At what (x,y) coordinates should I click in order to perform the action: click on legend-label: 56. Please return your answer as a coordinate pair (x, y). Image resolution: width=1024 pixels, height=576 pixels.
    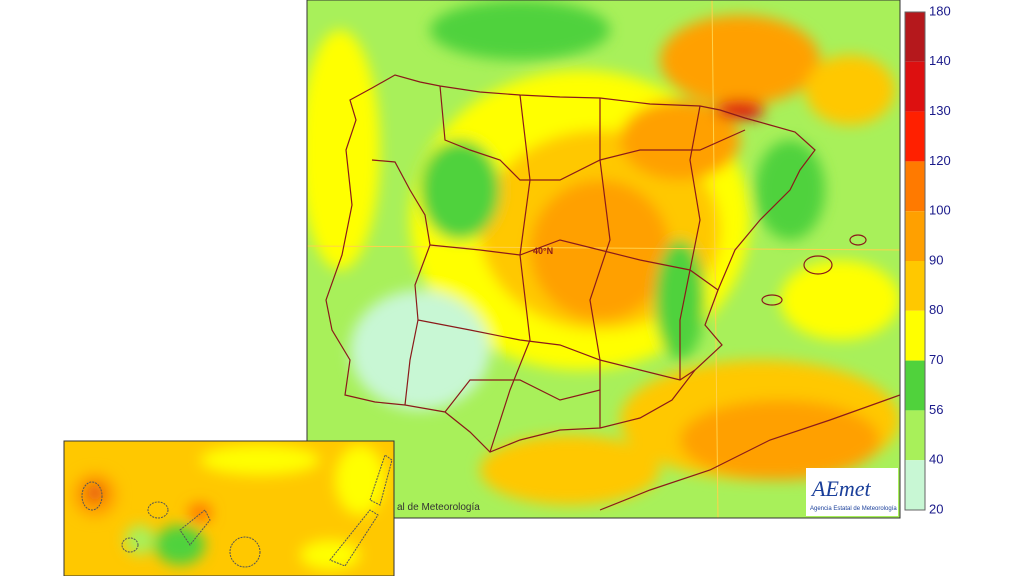
    Looking at the image, I should click on (936, 409).